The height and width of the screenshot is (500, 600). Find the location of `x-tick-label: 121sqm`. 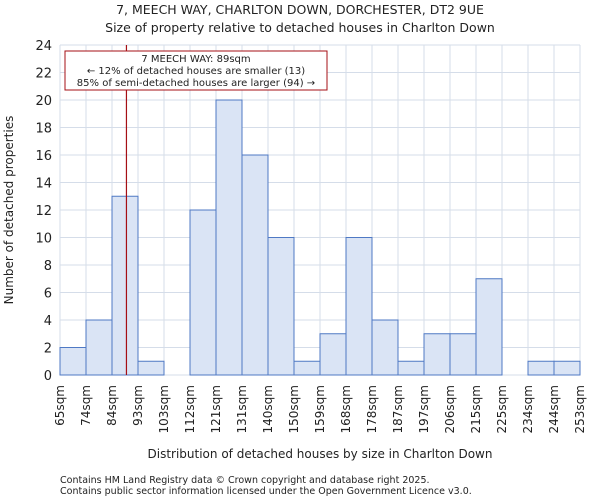

x-tick-label: 121sqm is located at coordinates (216, 409).